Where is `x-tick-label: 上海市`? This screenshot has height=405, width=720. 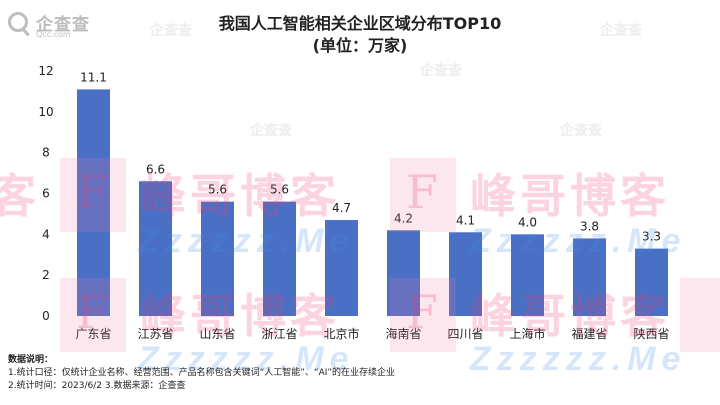
x-tick-label: 上海市 is located at coordinates (527, 333).